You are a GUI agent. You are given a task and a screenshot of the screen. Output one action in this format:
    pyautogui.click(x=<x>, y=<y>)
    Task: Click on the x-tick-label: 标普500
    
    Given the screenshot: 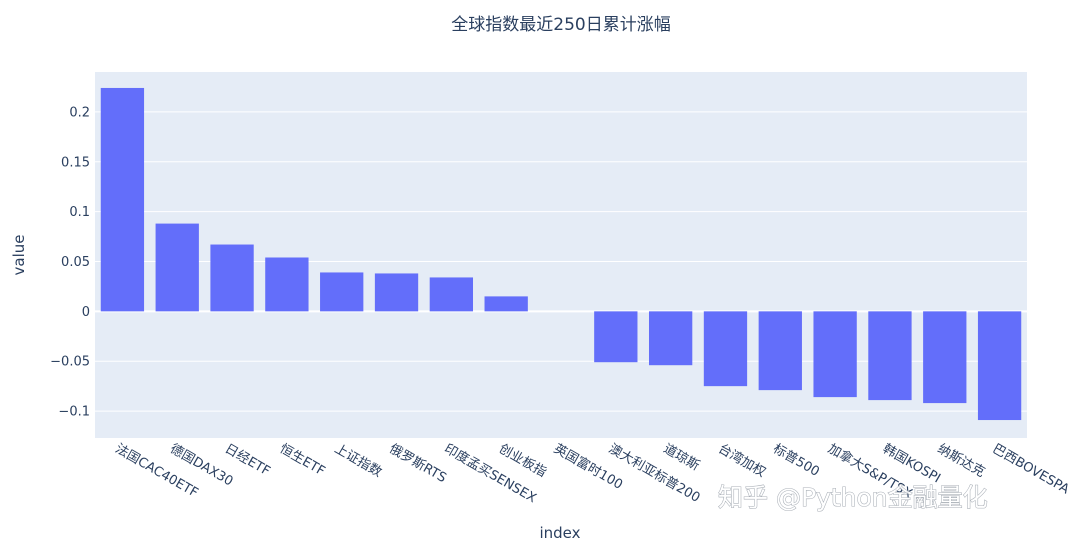 What is the action you would take?
    pyautogui.click(x=796, y=460)
    